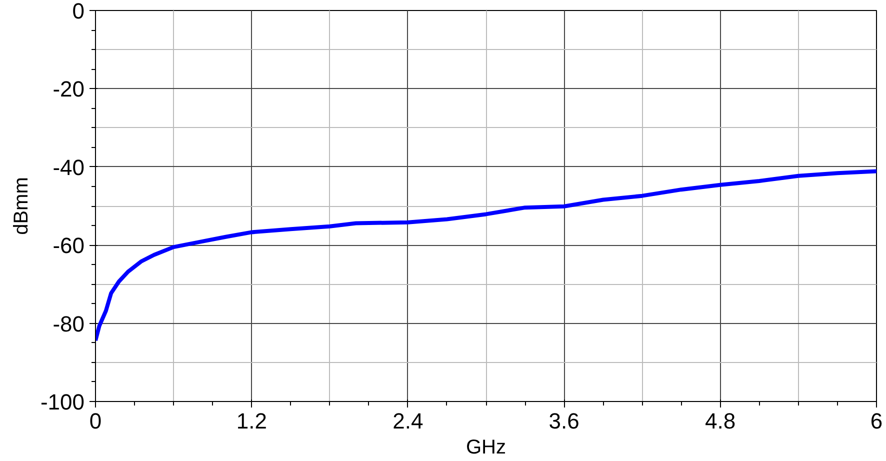 This screenshot has height=461, width=886. Describe the element at coordinates (68, 89) in the screenshot. I see `y-tick-label: -20` at that location.